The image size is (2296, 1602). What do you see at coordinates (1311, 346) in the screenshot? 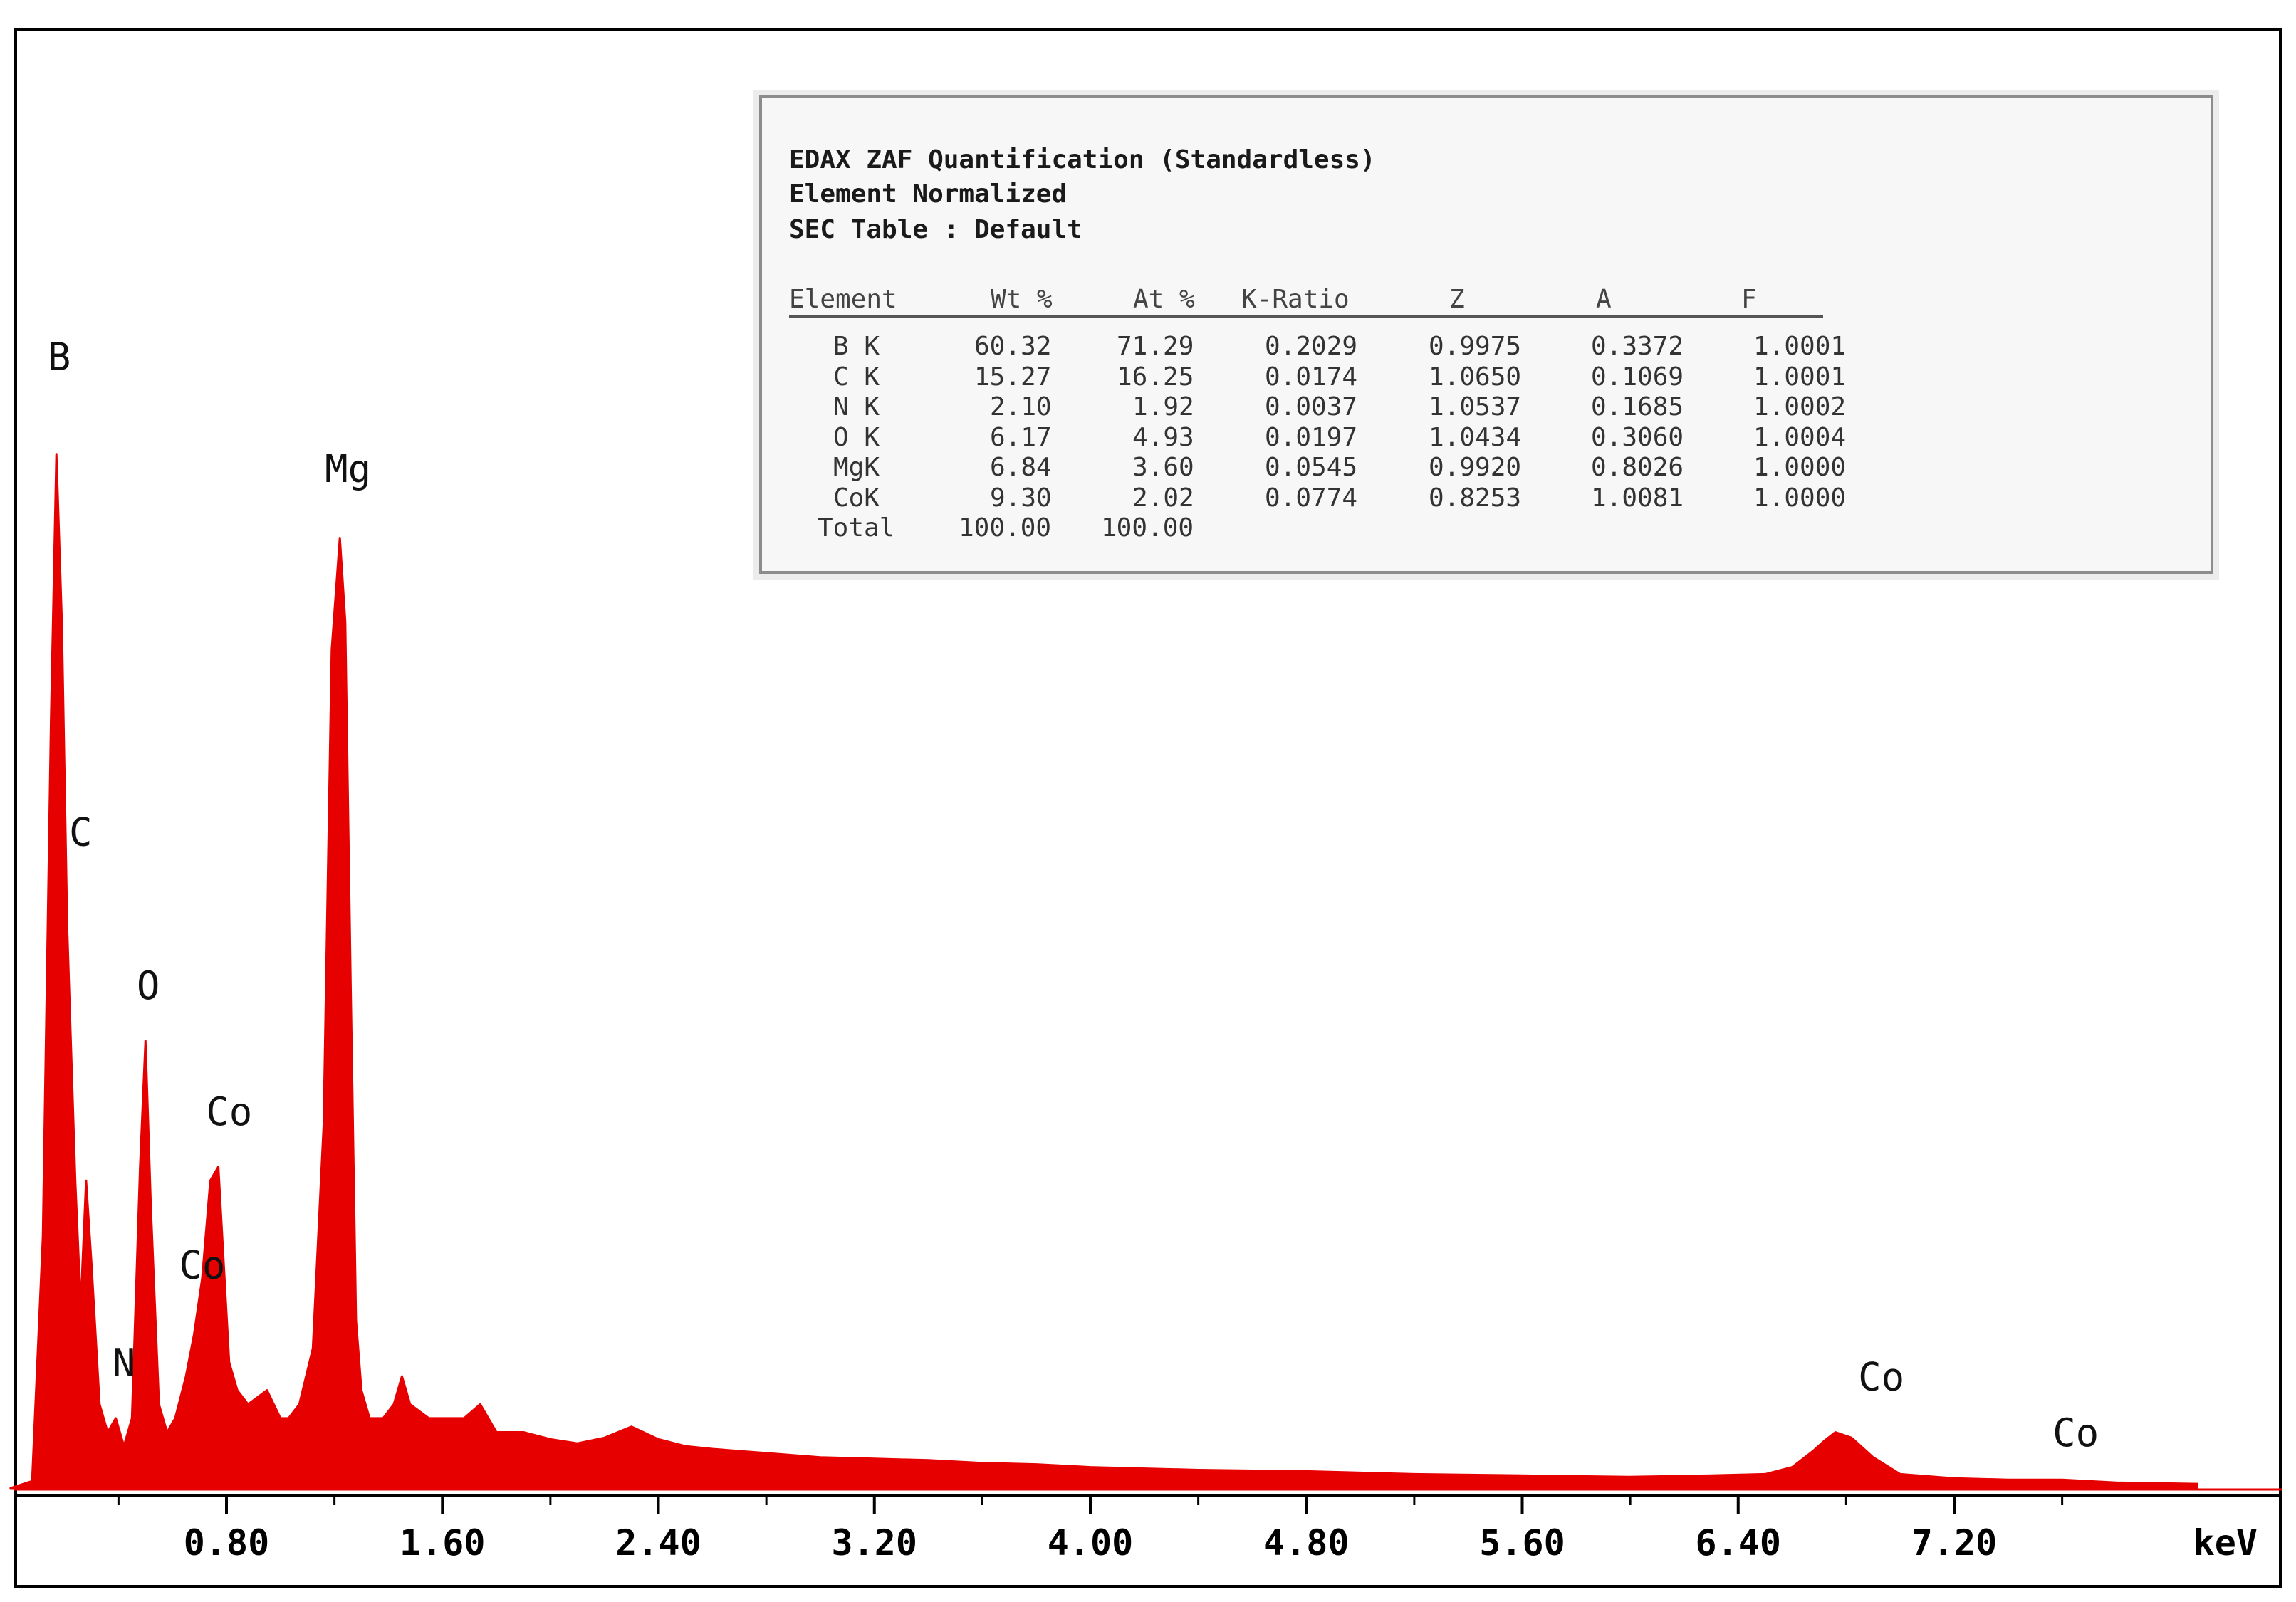
I see `table-cell: 0.2029` at bounding box center [1311, 346].